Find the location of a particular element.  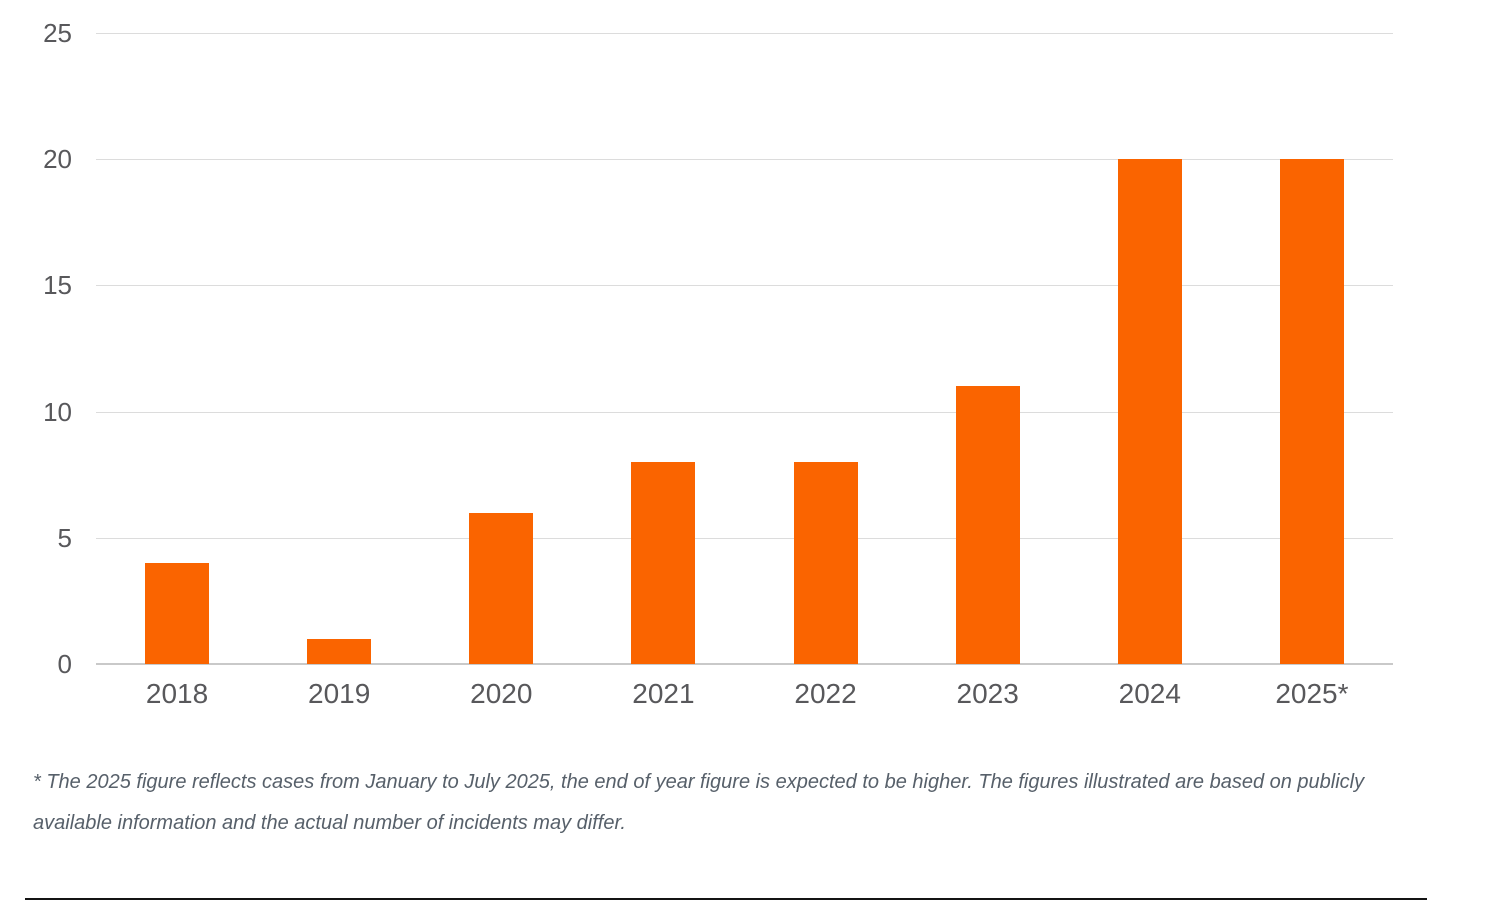

x-axis: 2018 2019 2020 2021 2022 2023 2024 2025* is located at coordinates (744, 699).